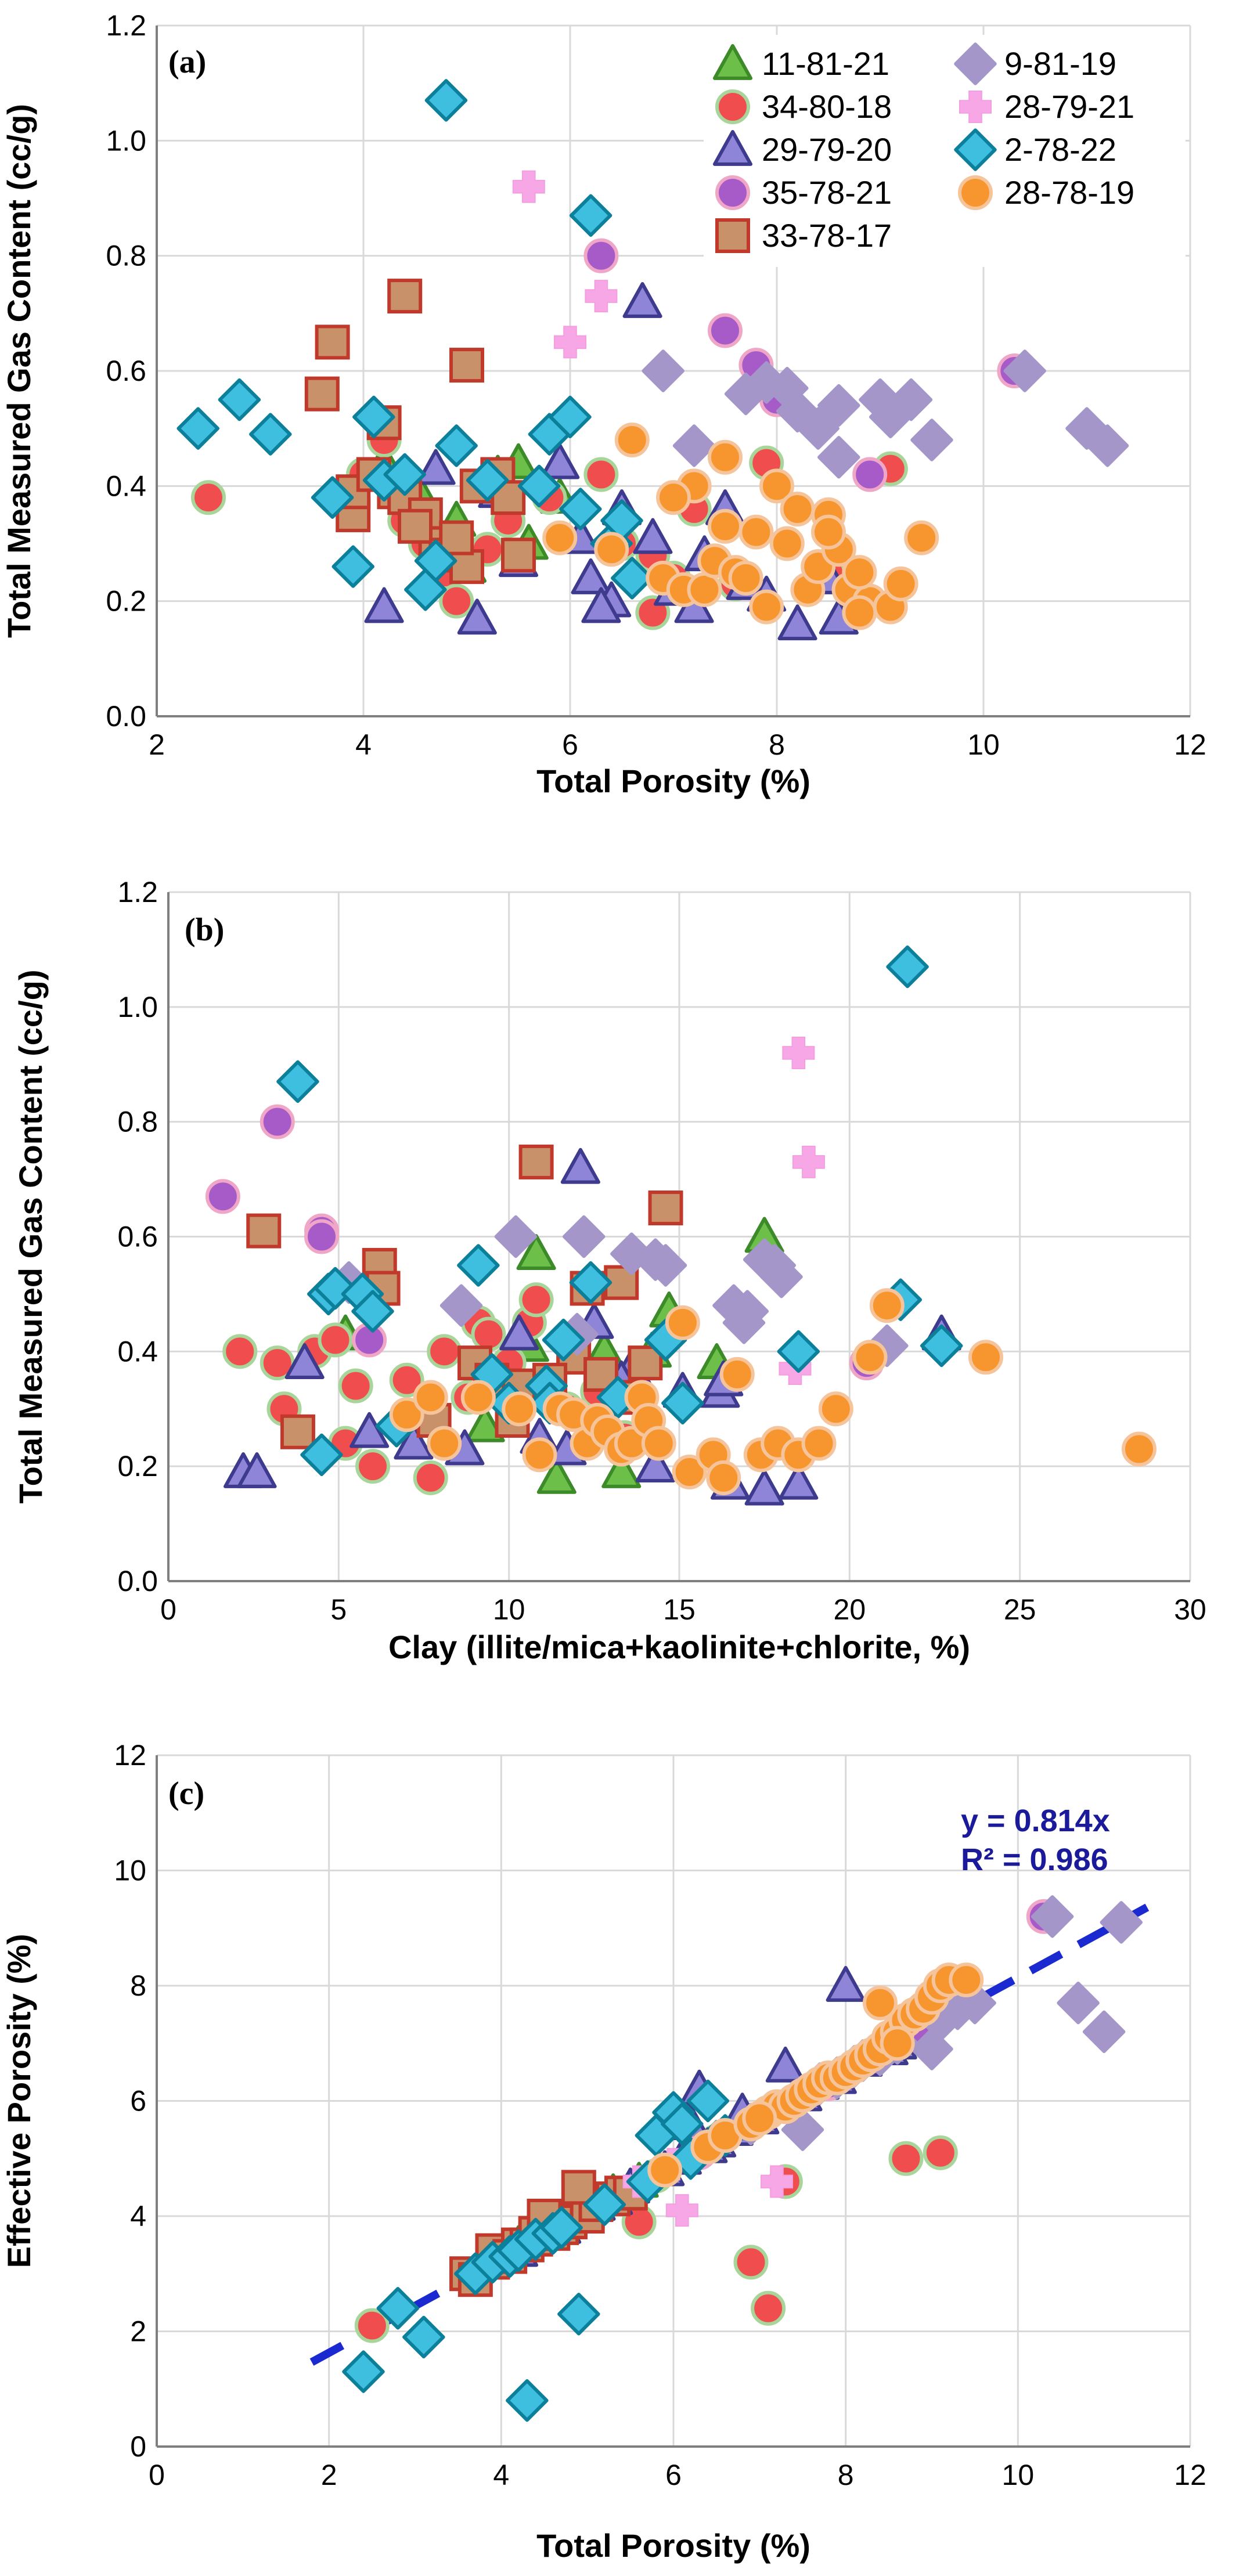 The height and width of the screenshot is (2576, 1243). I want to click on y-tick-label: 0.6, so click(126, 371).